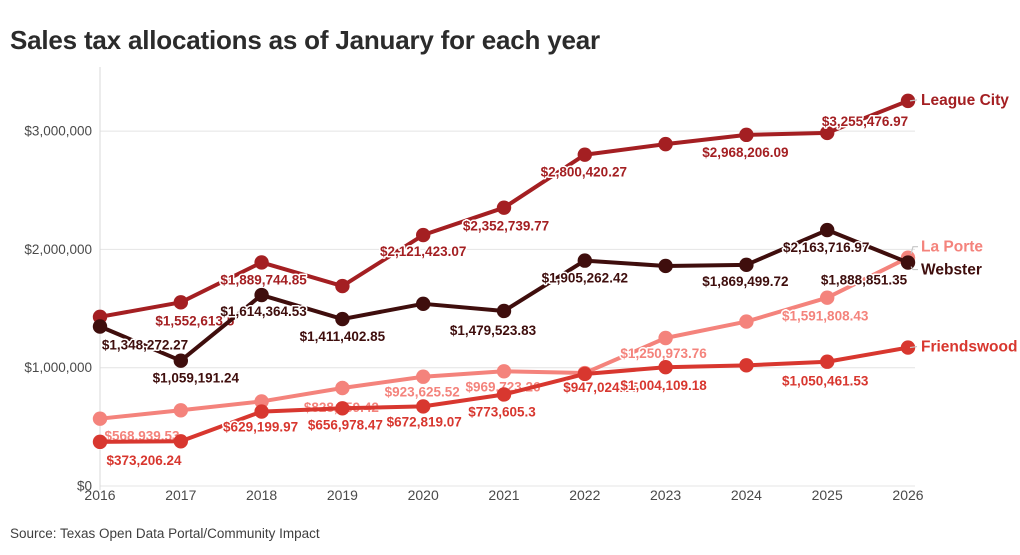  What do you see at coordinates (825, 316) in the screenshot?
I see `value-label: $1,591,808.43` at bounding box center [825, 316].